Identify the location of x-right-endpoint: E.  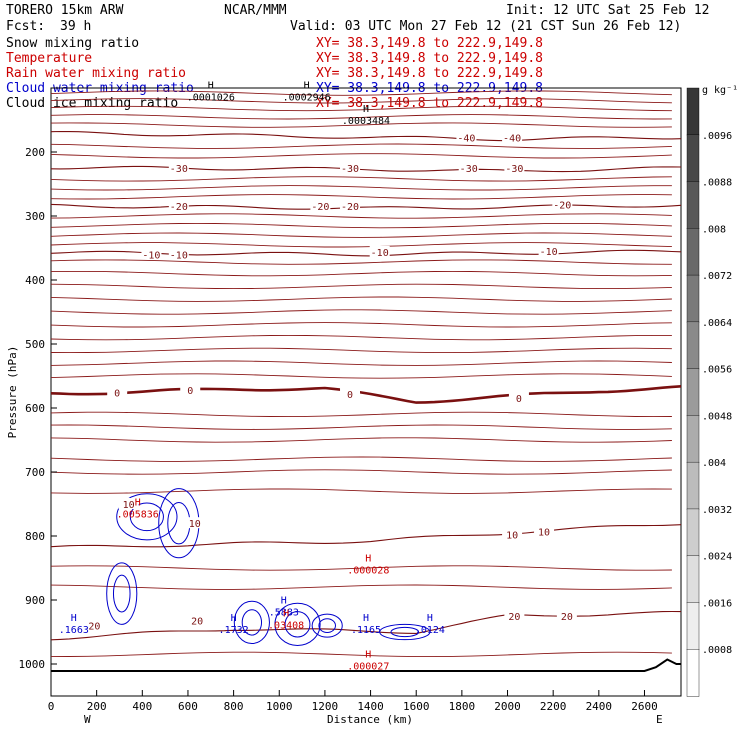
(659, 719).